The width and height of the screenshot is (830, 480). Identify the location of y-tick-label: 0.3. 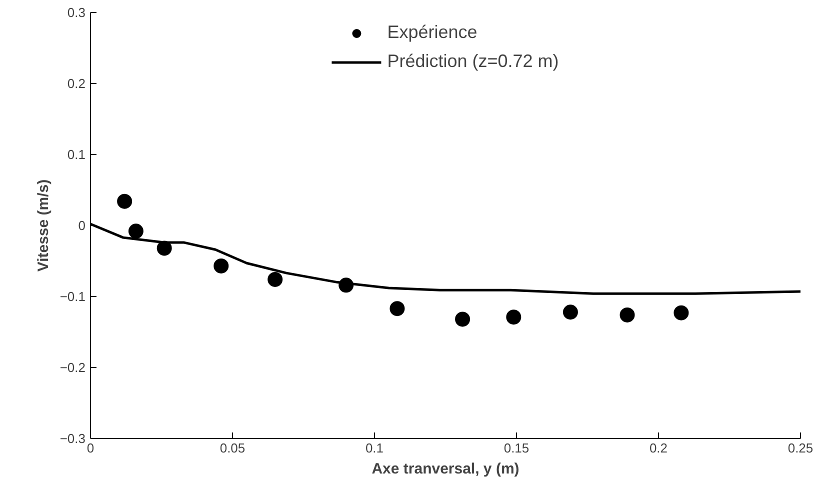
(76, 12).